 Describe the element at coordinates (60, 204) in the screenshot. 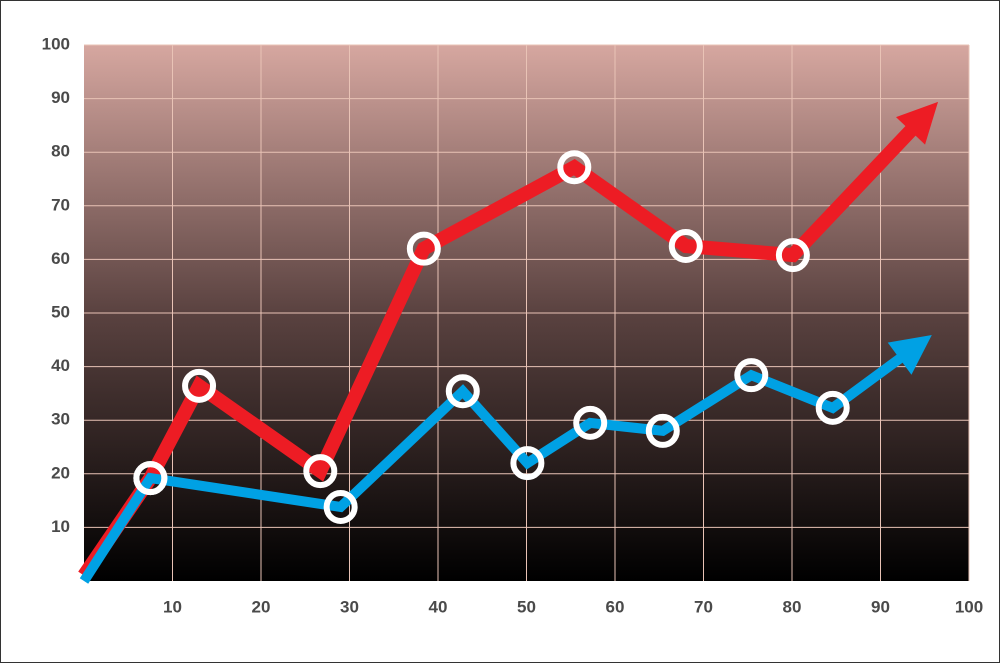

I see `y-tick-label: 70` at that location.